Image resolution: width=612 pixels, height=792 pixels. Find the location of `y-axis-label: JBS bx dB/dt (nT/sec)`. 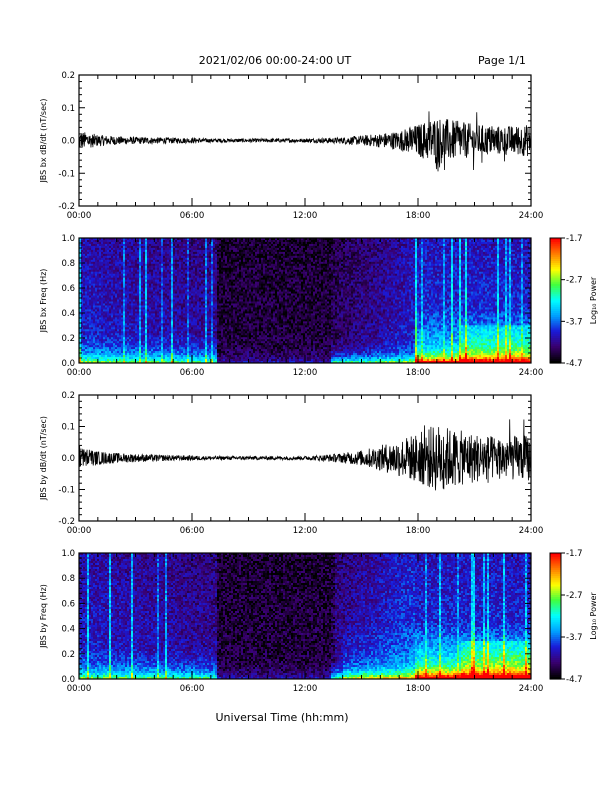

y-axis-label: JBS bx dB/dt (nT/sec) is located at coordinates (43, 140).